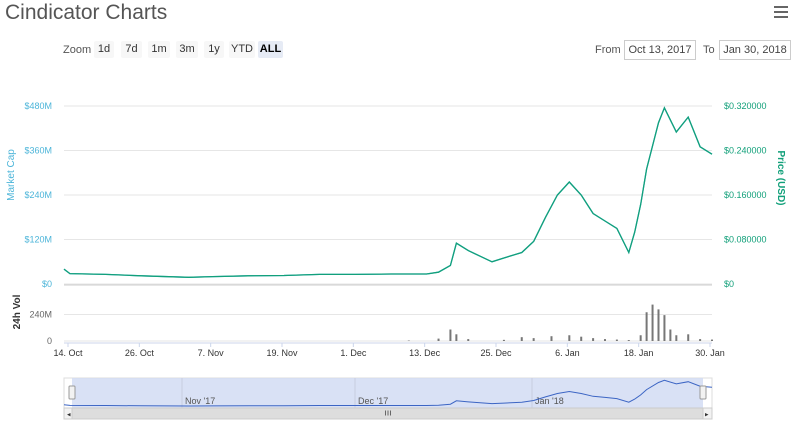  Describe the element at coordinates (270, 49) in the screenshot. I see `zoom-all-button: ALL` at that location.